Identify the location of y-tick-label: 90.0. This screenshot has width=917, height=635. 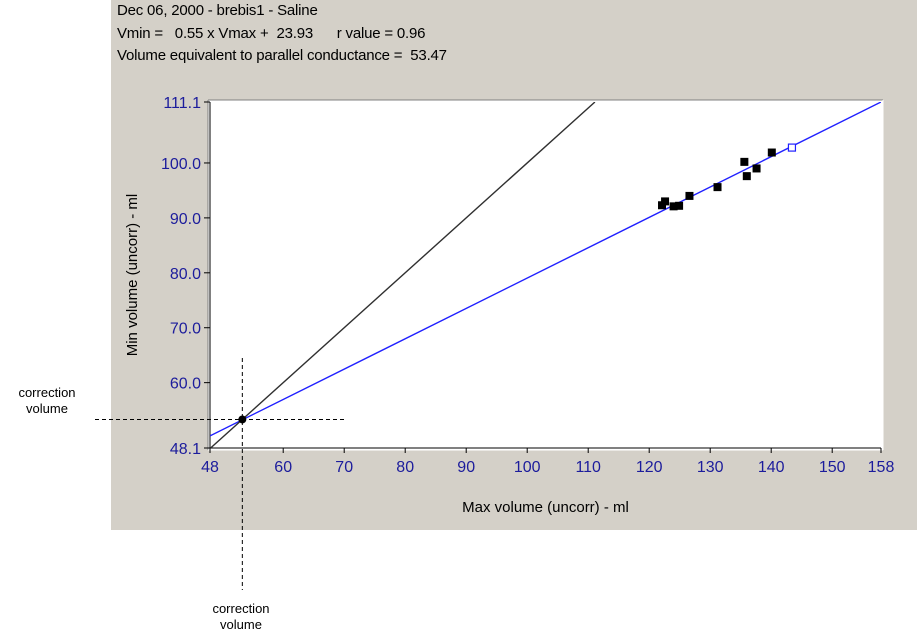
(185, 219).